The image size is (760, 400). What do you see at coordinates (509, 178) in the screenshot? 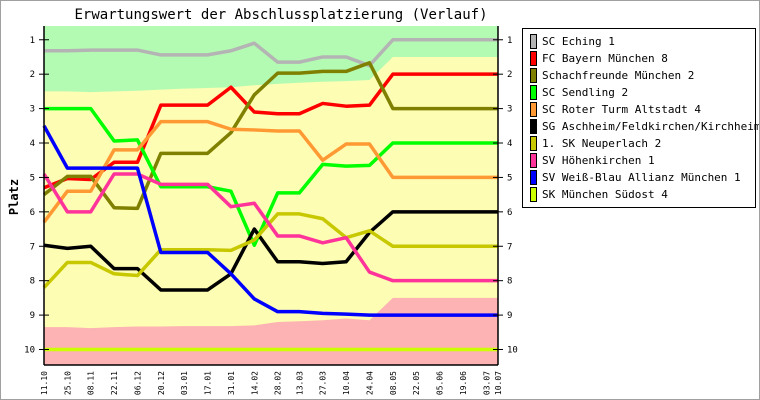
I see `y-tick-label-right: 5` at bounding box center [509, 178].